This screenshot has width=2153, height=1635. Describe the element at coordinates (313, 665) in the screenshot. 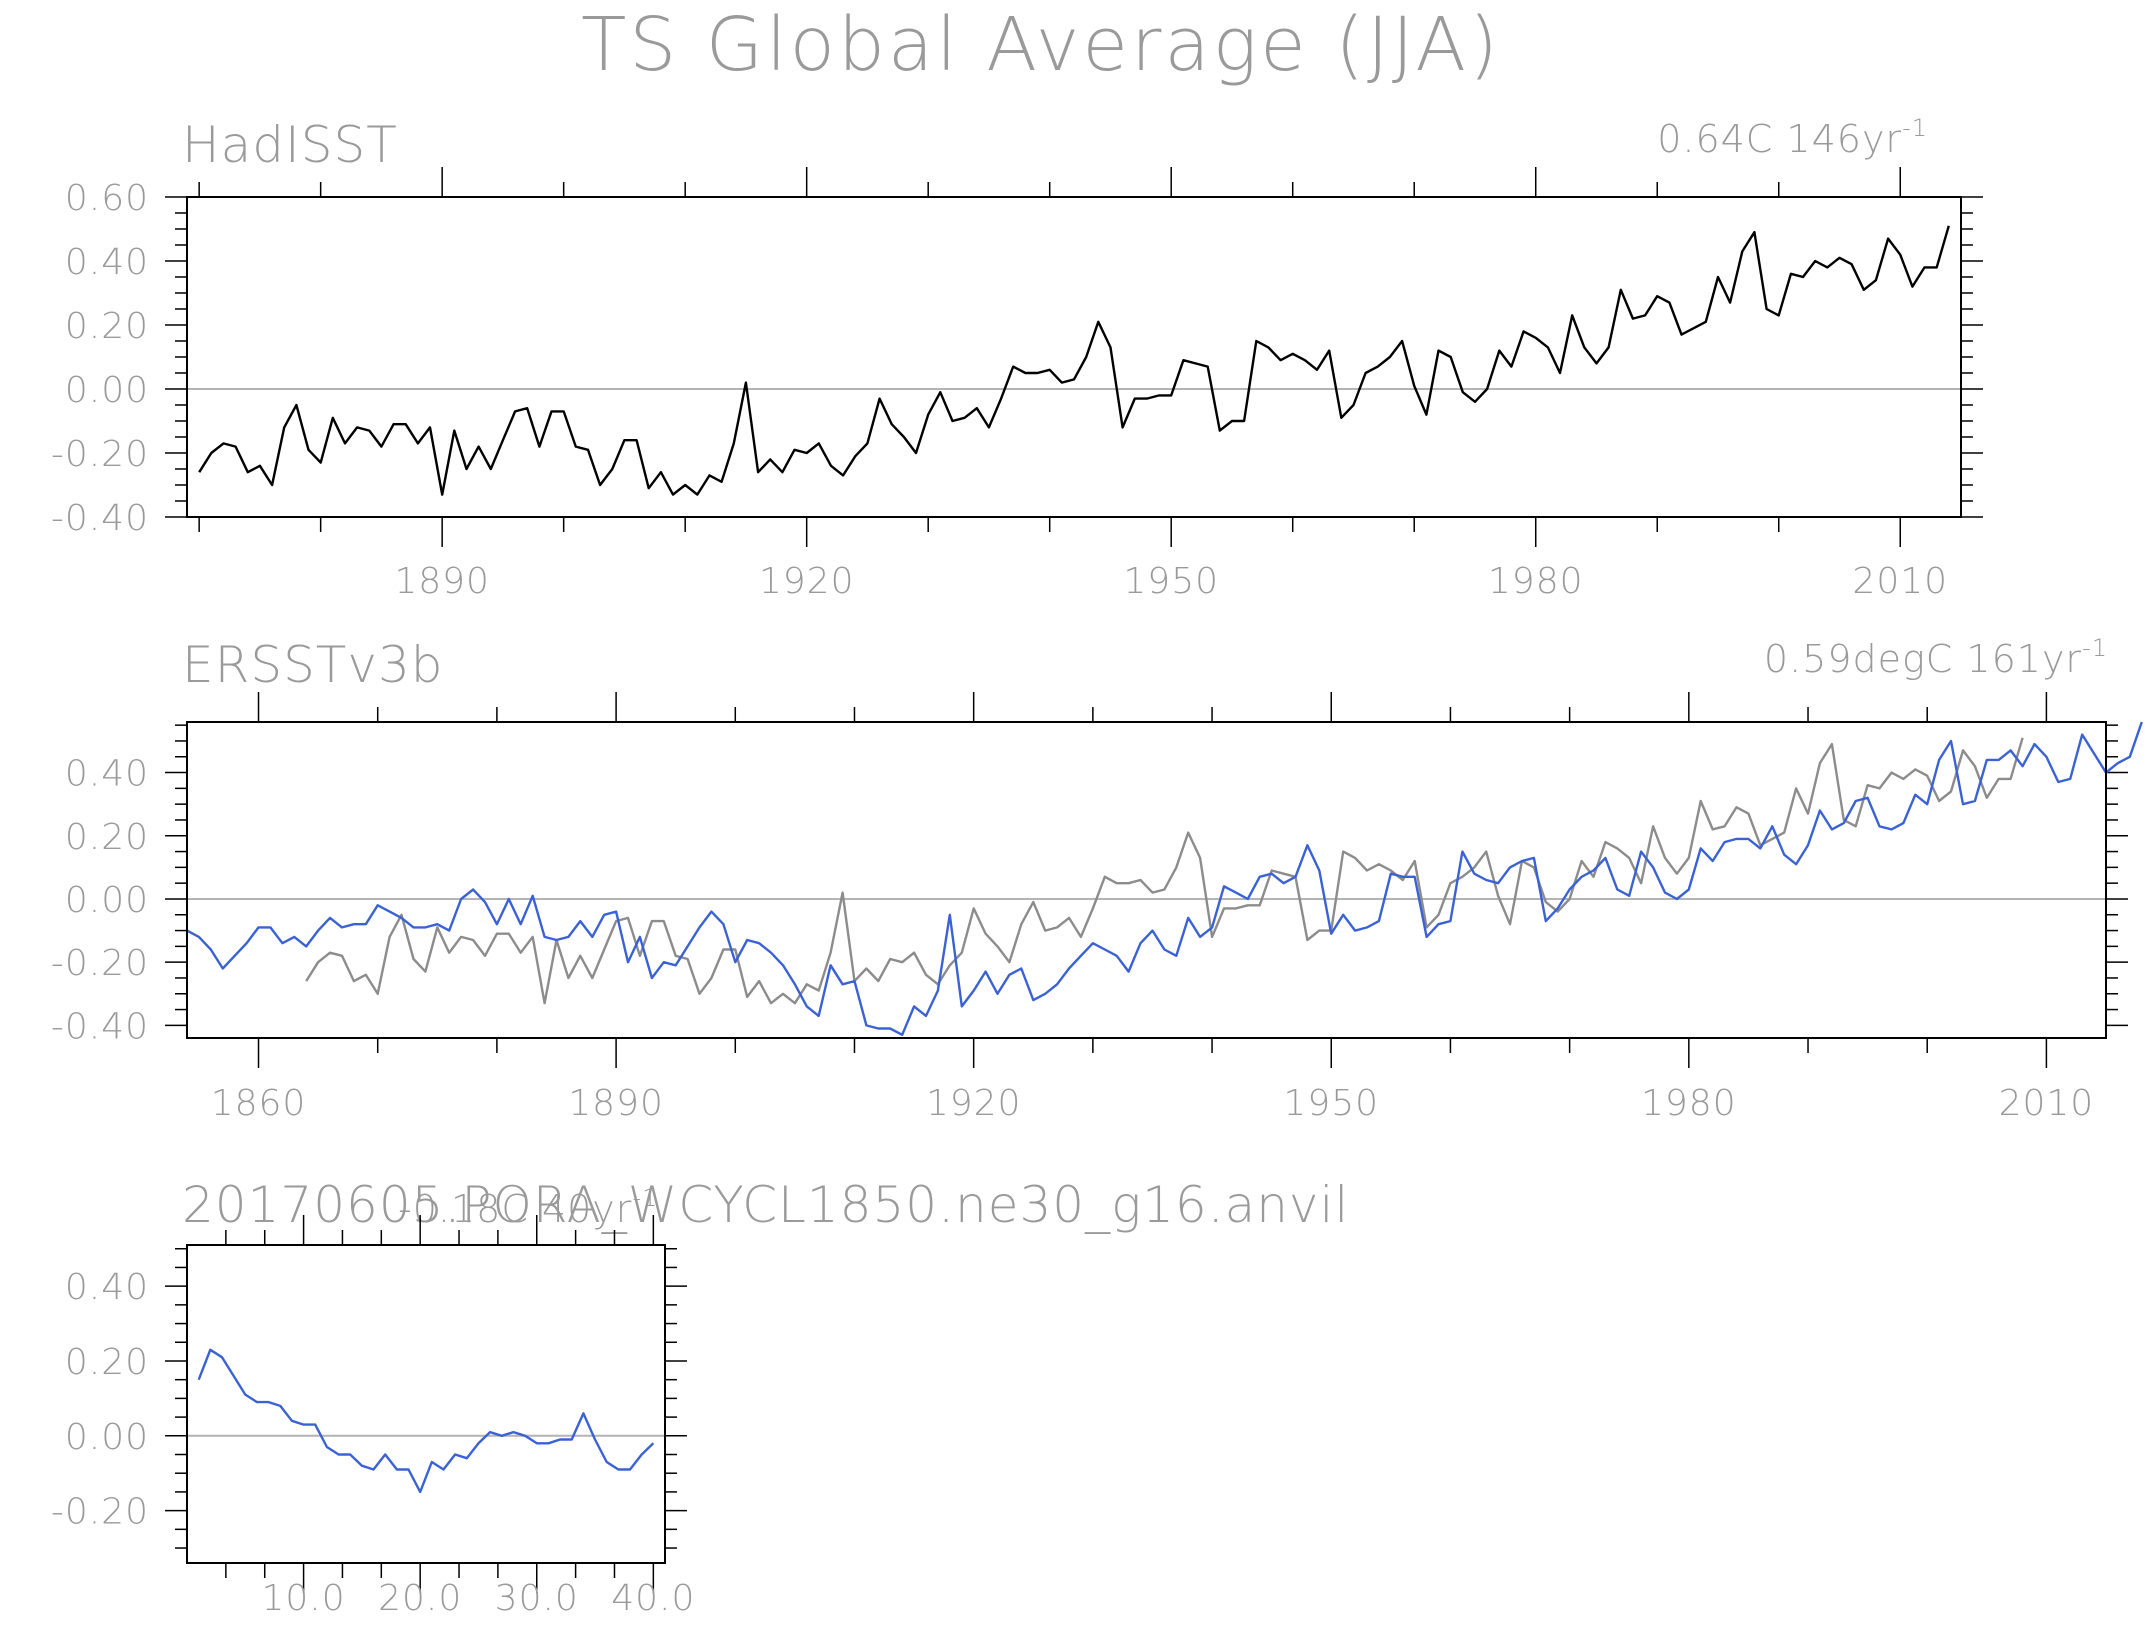

I see `panel-title: ERSSTv3b` at that location.